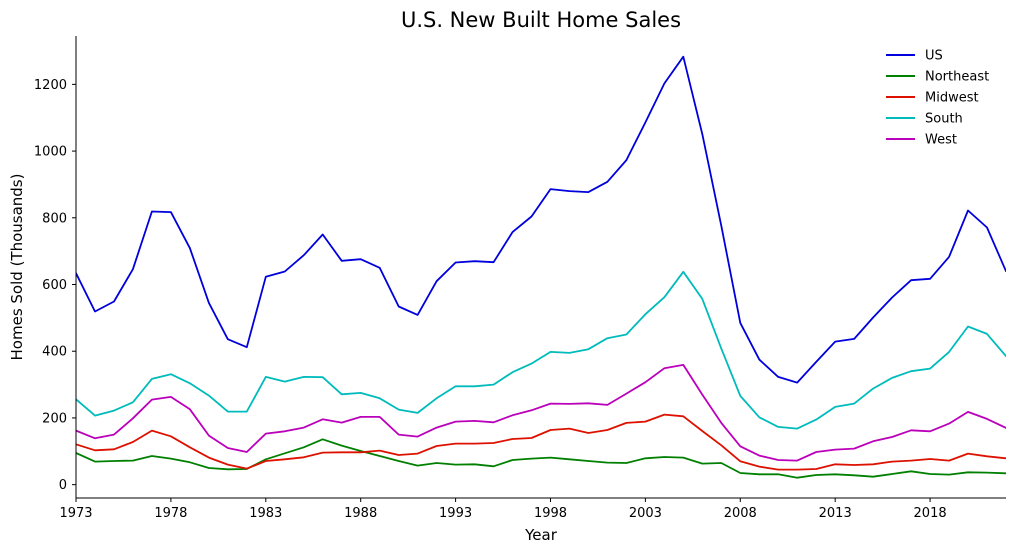 Image resolution: width=1015 pixels, height=552 pixels. I want to click on x-tick-label: 1988, so click(360, 513).